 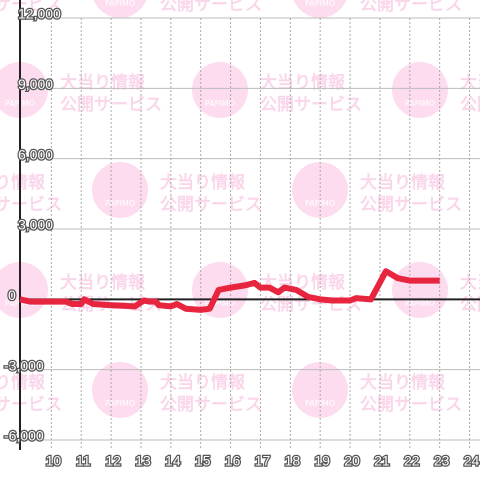 I want to click on x-tick-label: 22, so click(x=412, y=461).